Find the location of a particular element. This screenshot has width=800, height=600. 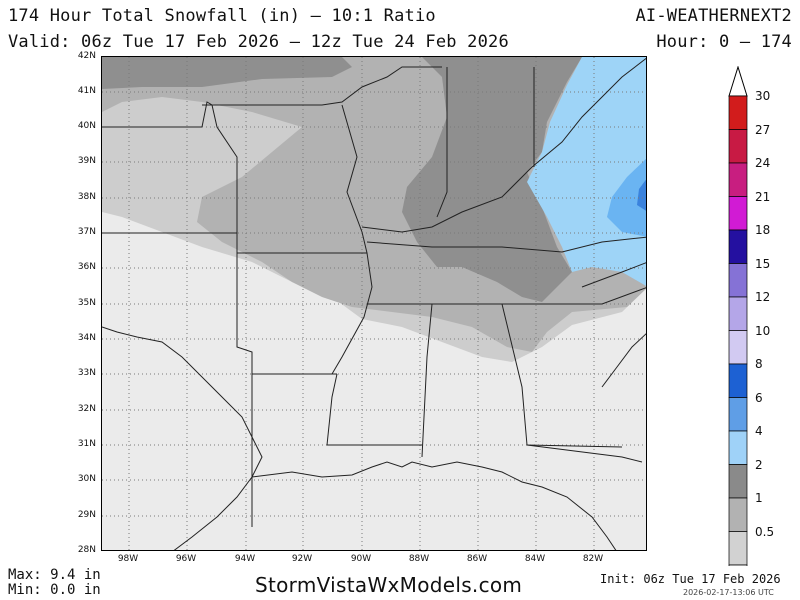

colorbar-label-12: 12 is located at coordinates (763, 297).